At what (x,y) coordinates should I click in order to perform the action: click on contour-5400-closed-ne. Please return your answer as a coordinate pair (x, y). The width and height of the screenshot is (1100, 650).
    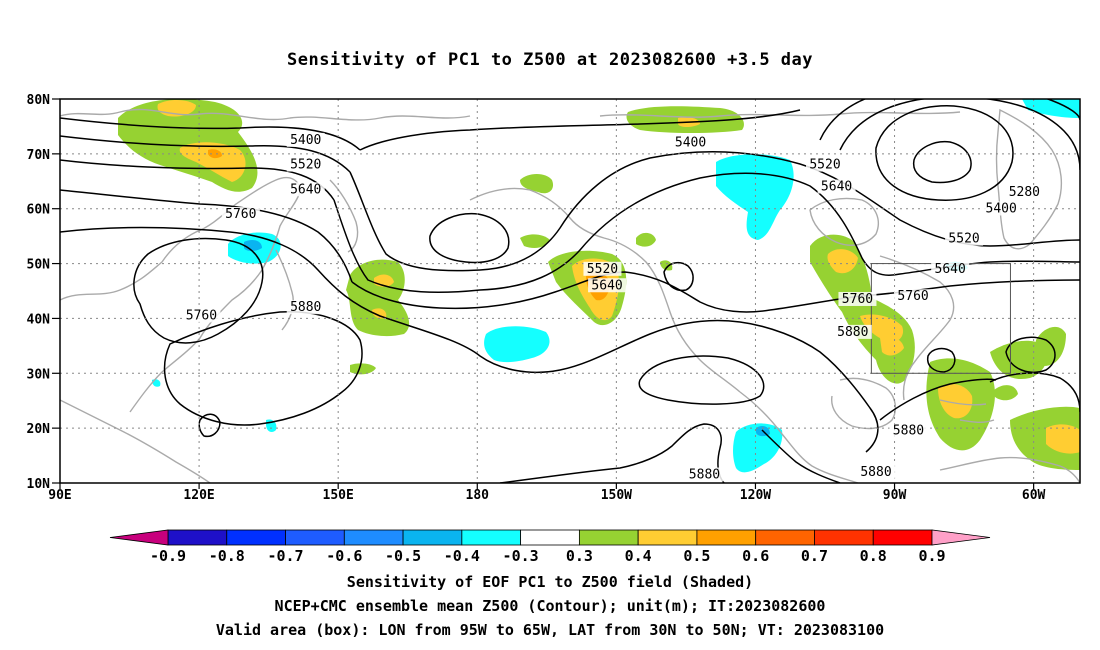
    Looking at the image, I should click on (944, 153).